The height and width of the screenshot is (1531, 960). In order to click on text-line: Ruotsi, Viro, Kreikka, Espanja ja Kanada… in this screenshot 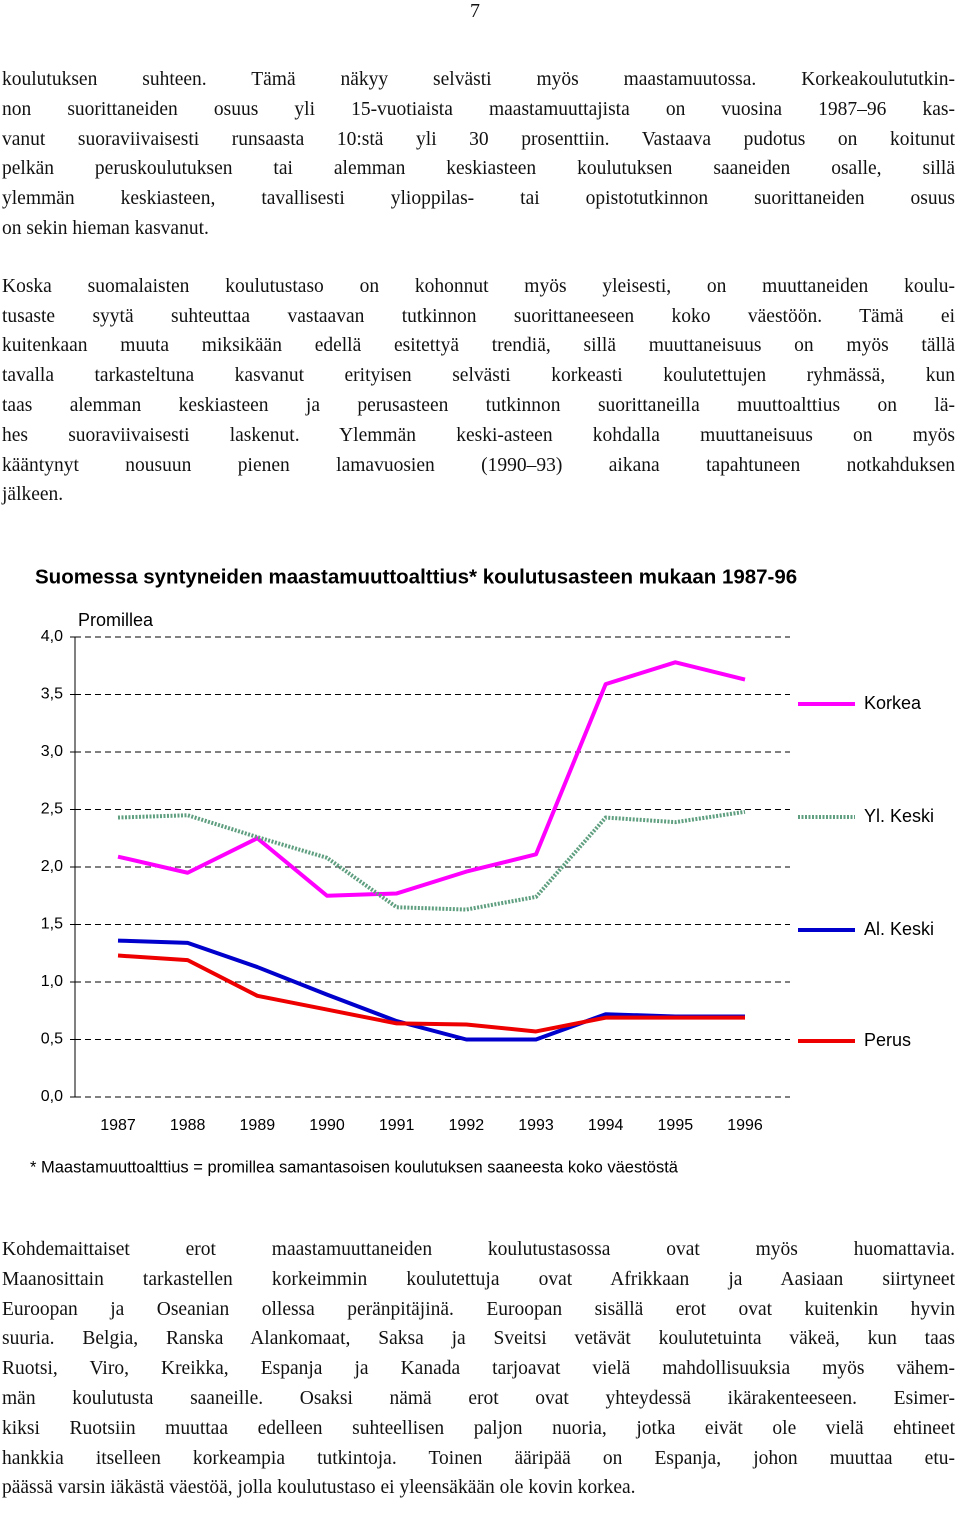, I will do `click(478, 1369)`.